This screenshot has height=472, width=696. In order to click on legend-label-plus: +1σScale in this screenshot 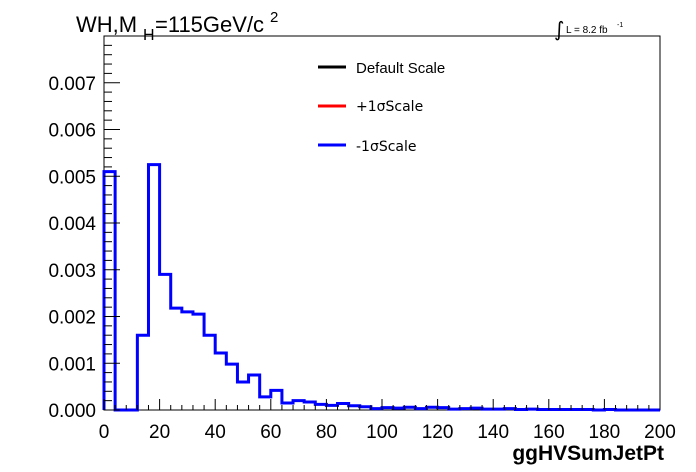, I will do `click(389, 107)`.